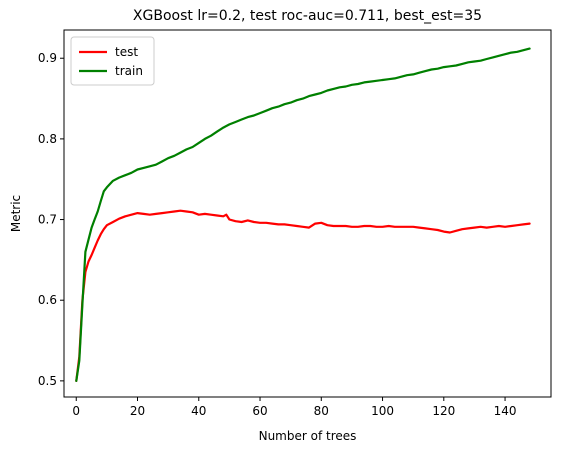 The height and width of the screenshot is (453, 567). What do you see at coordinates (47, 220) in the screenshot?
I see `y-tick-label: 0.7` at bounding box center [47, 220].